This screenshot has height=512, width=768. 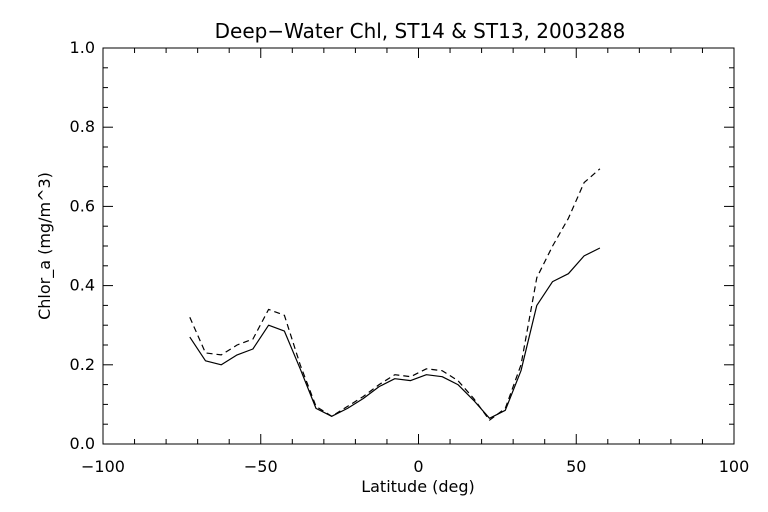 I want to click on chart-title: Deep−Water Chl, ST14 & ST13, 2003288, so click(x=420, y=31).